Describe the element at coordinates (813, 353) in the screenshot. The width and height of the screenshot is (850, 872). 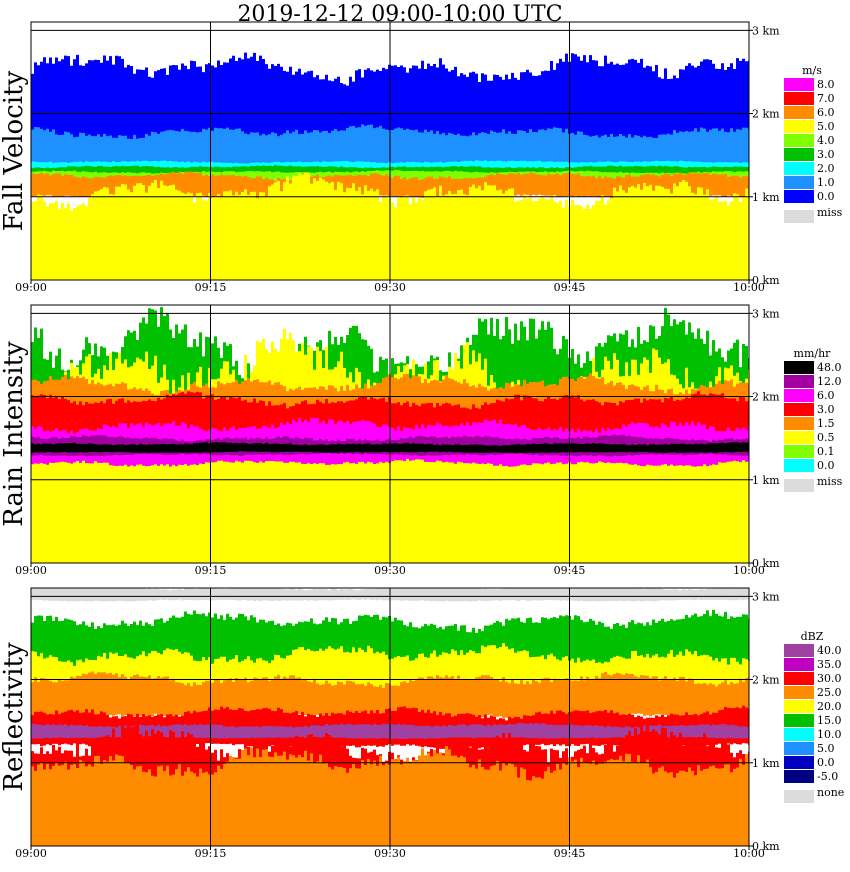
I see `legend-title: mm/hr` at that location.